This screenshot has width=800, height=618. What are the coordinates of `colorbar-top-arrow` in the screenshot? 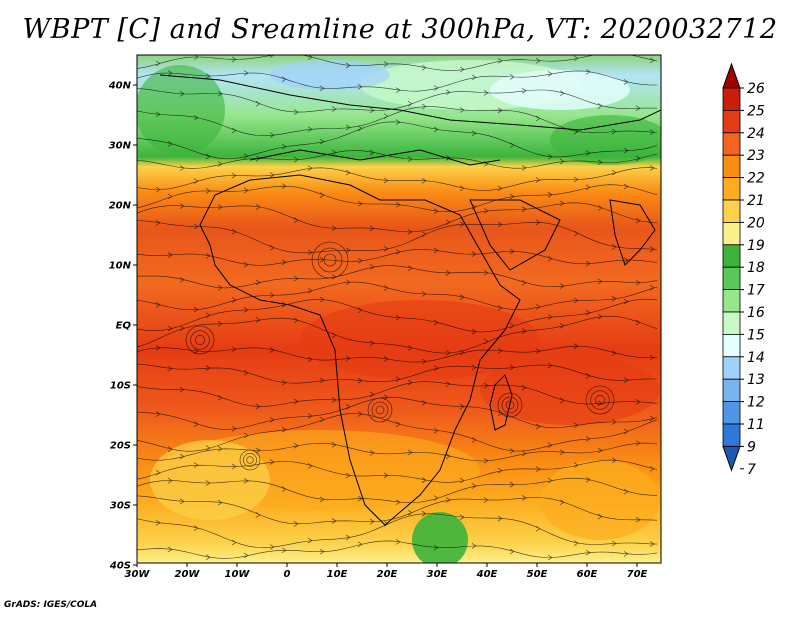 It's located at (731, 75).